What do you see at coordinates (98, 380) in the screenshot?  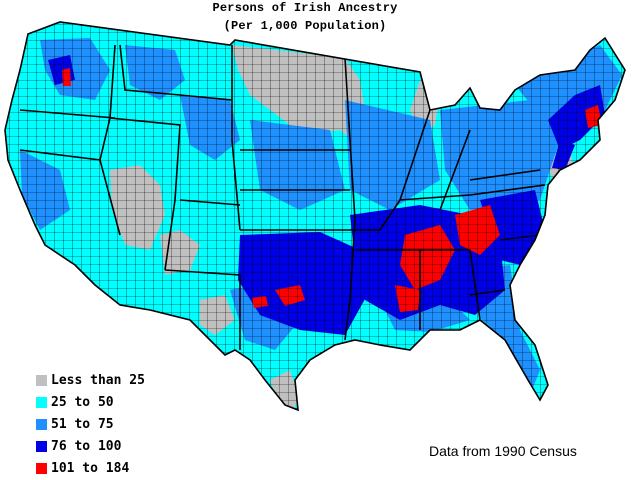 I see `legend-label: Less than 25` at bounding box center [98, 380].